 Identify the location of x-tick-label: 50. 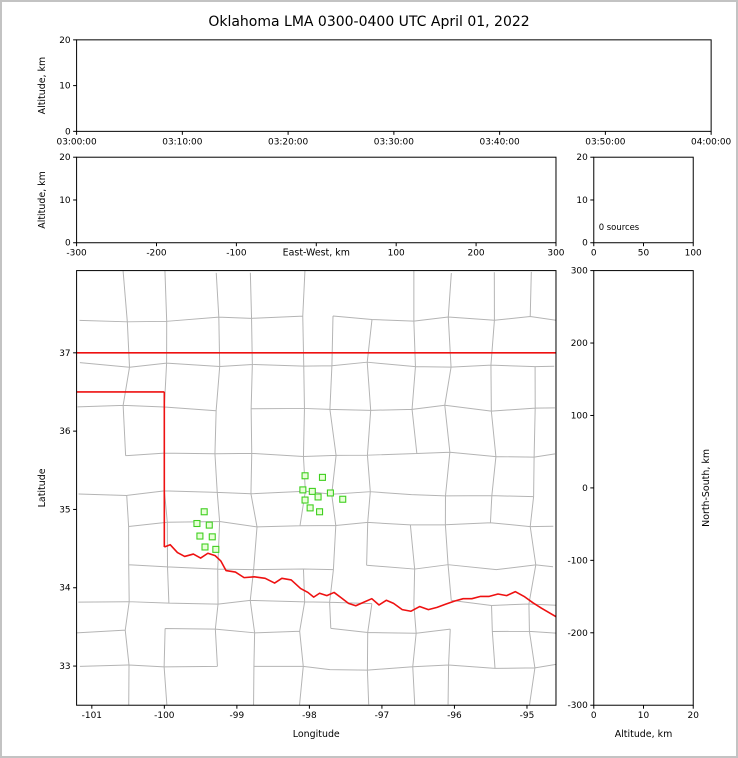
(644, 254).